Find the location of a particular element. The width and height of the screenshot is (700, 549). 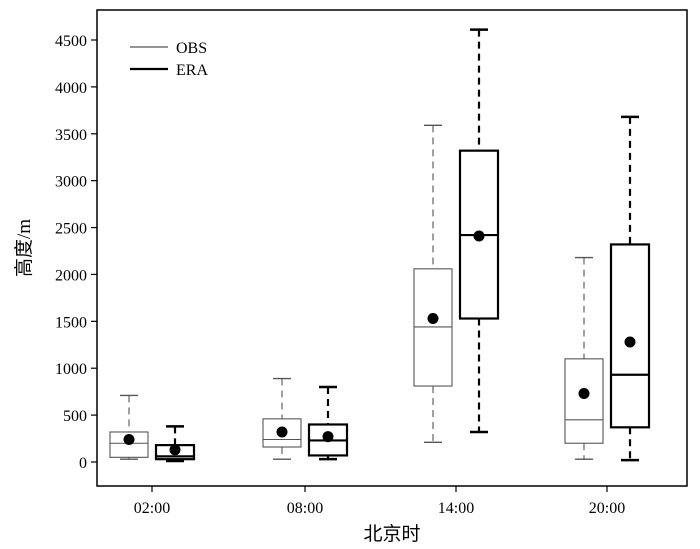

y-axis: 0 500 1000 1500 2000 2500 3000 3500 4000 4500 is located at coordinates (76, 252).